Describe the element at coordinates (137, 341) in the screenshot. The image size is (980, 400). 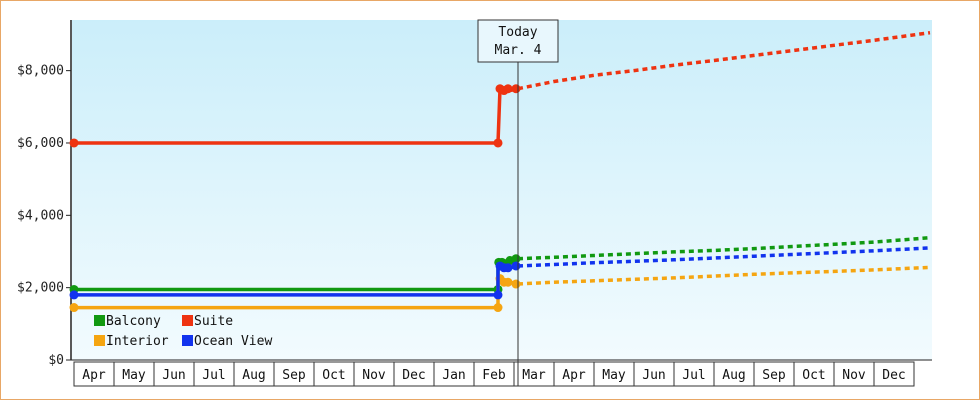
I see `legend-label: Interior` at that location.